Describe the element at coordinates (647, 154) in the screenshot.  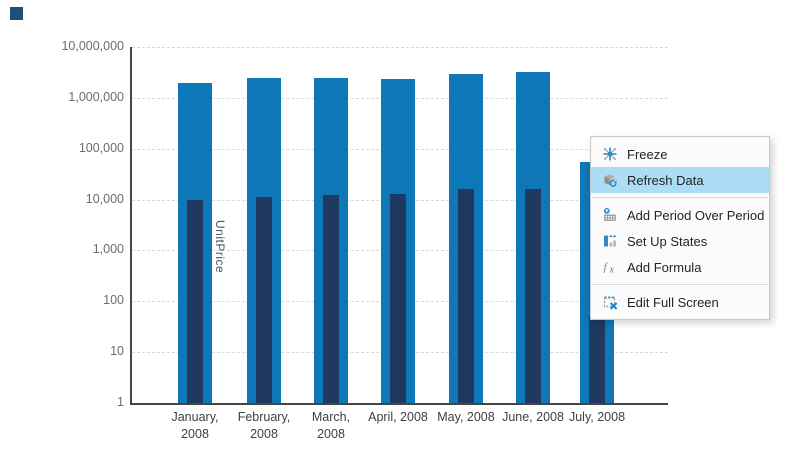
I see `menu-item-label: Freeze` at that location.